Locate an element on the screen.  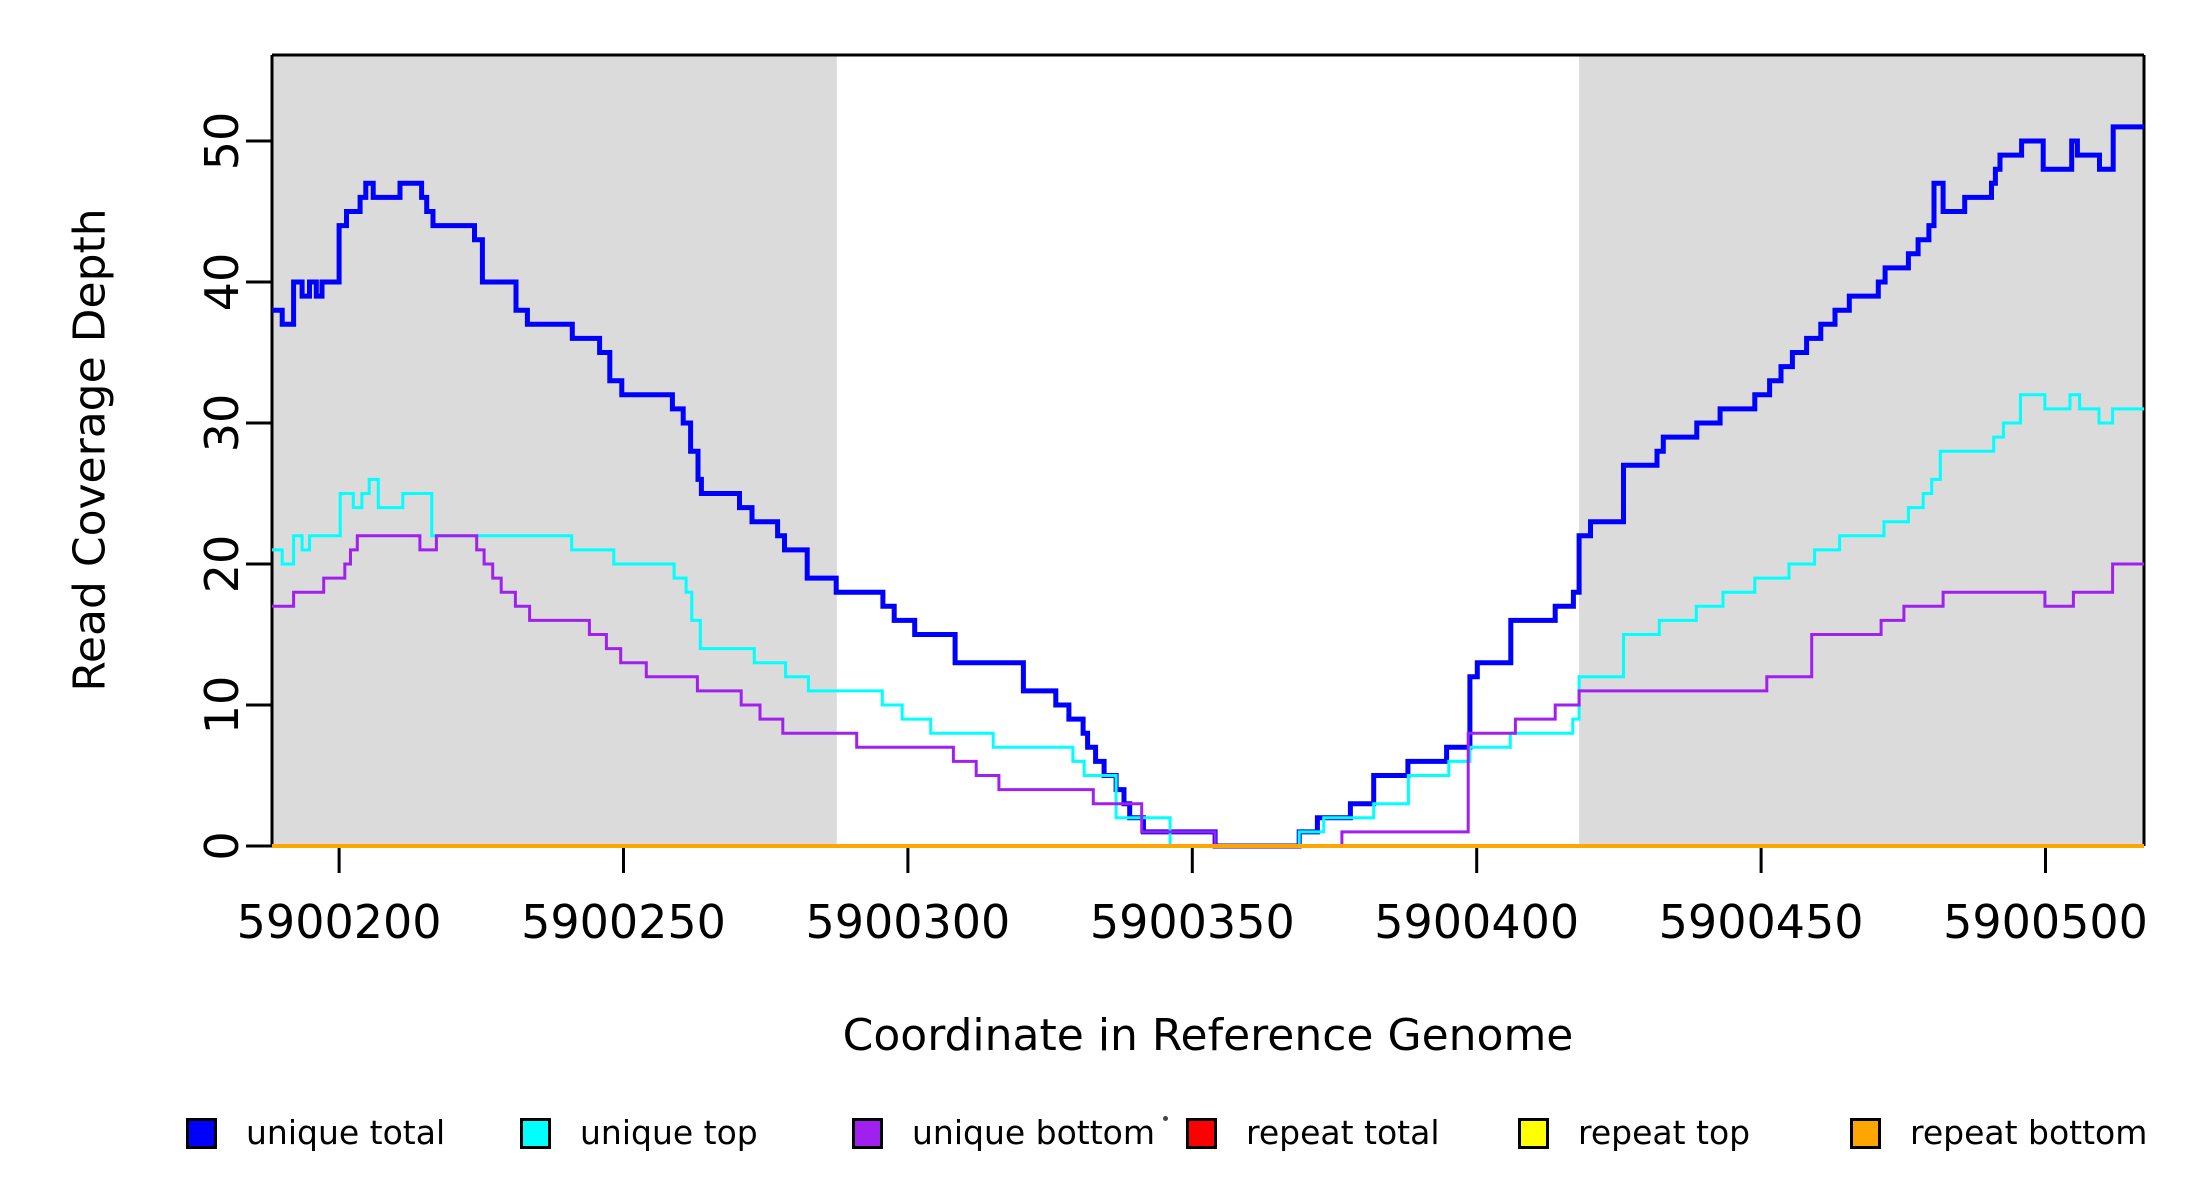
y-tick-label: 0 is located at coordinates (222, 845).